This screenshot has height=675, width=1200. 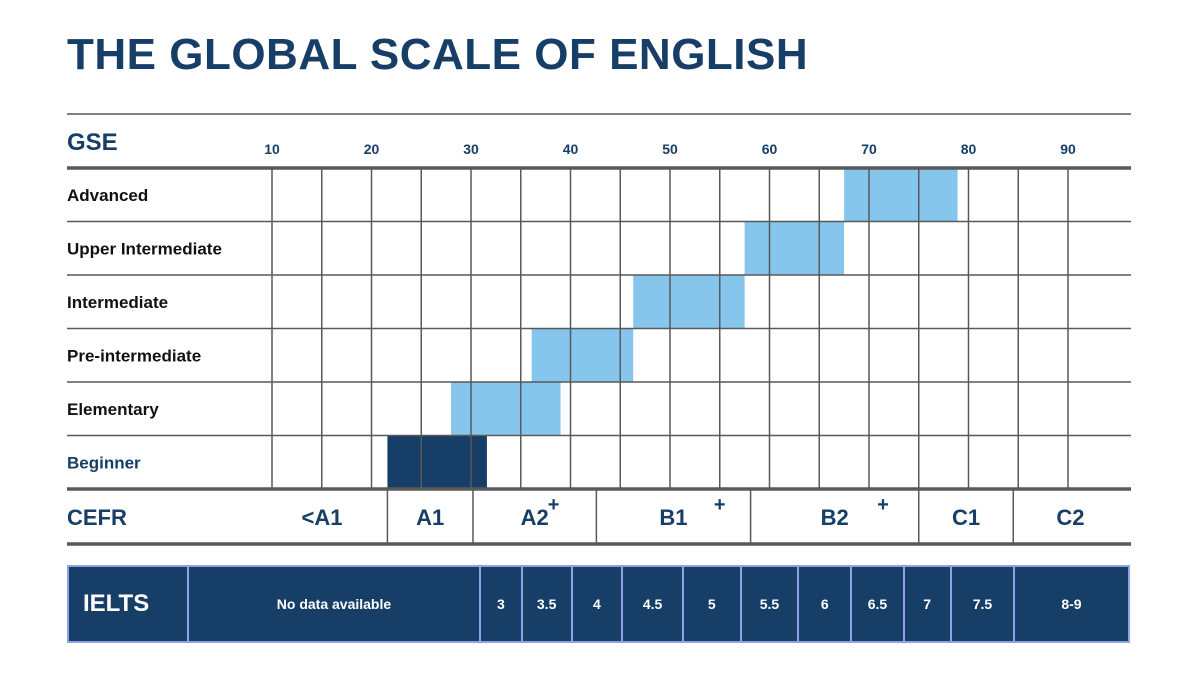 What do you see at coordinates (670, 149) in the screenshot?
I see `gse-tick-label: 50` at bounding box center [670, 149].